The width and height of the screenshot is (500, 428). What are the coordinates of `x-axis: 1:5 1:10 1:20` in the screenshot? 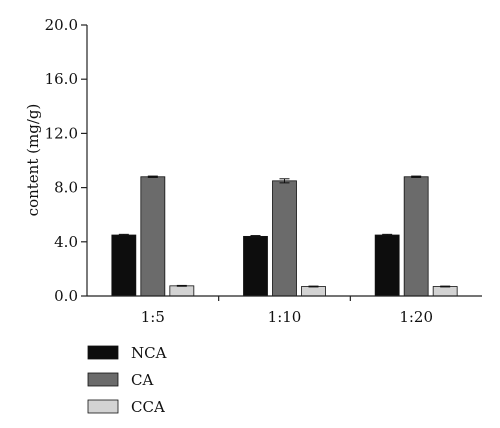 It's located at (284, 310).